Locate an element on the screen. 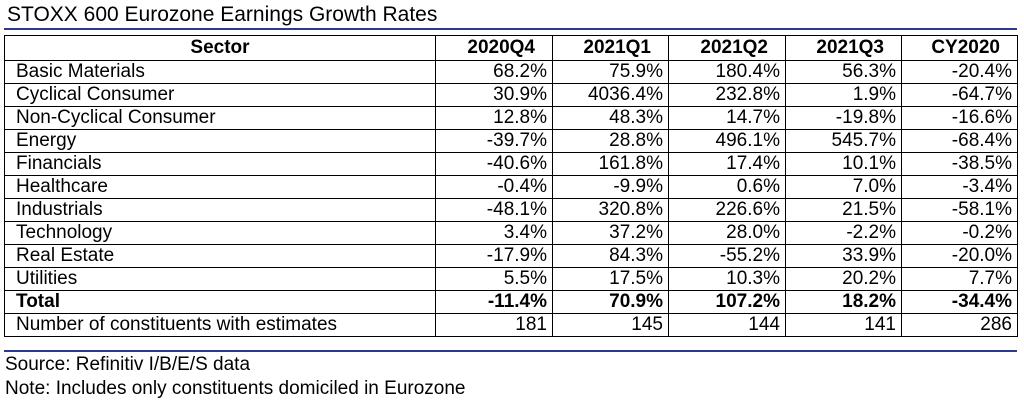 The width and height of the screenshot is (1024, 402). value-cell: 48.3% is located at coordinates (610, 118).